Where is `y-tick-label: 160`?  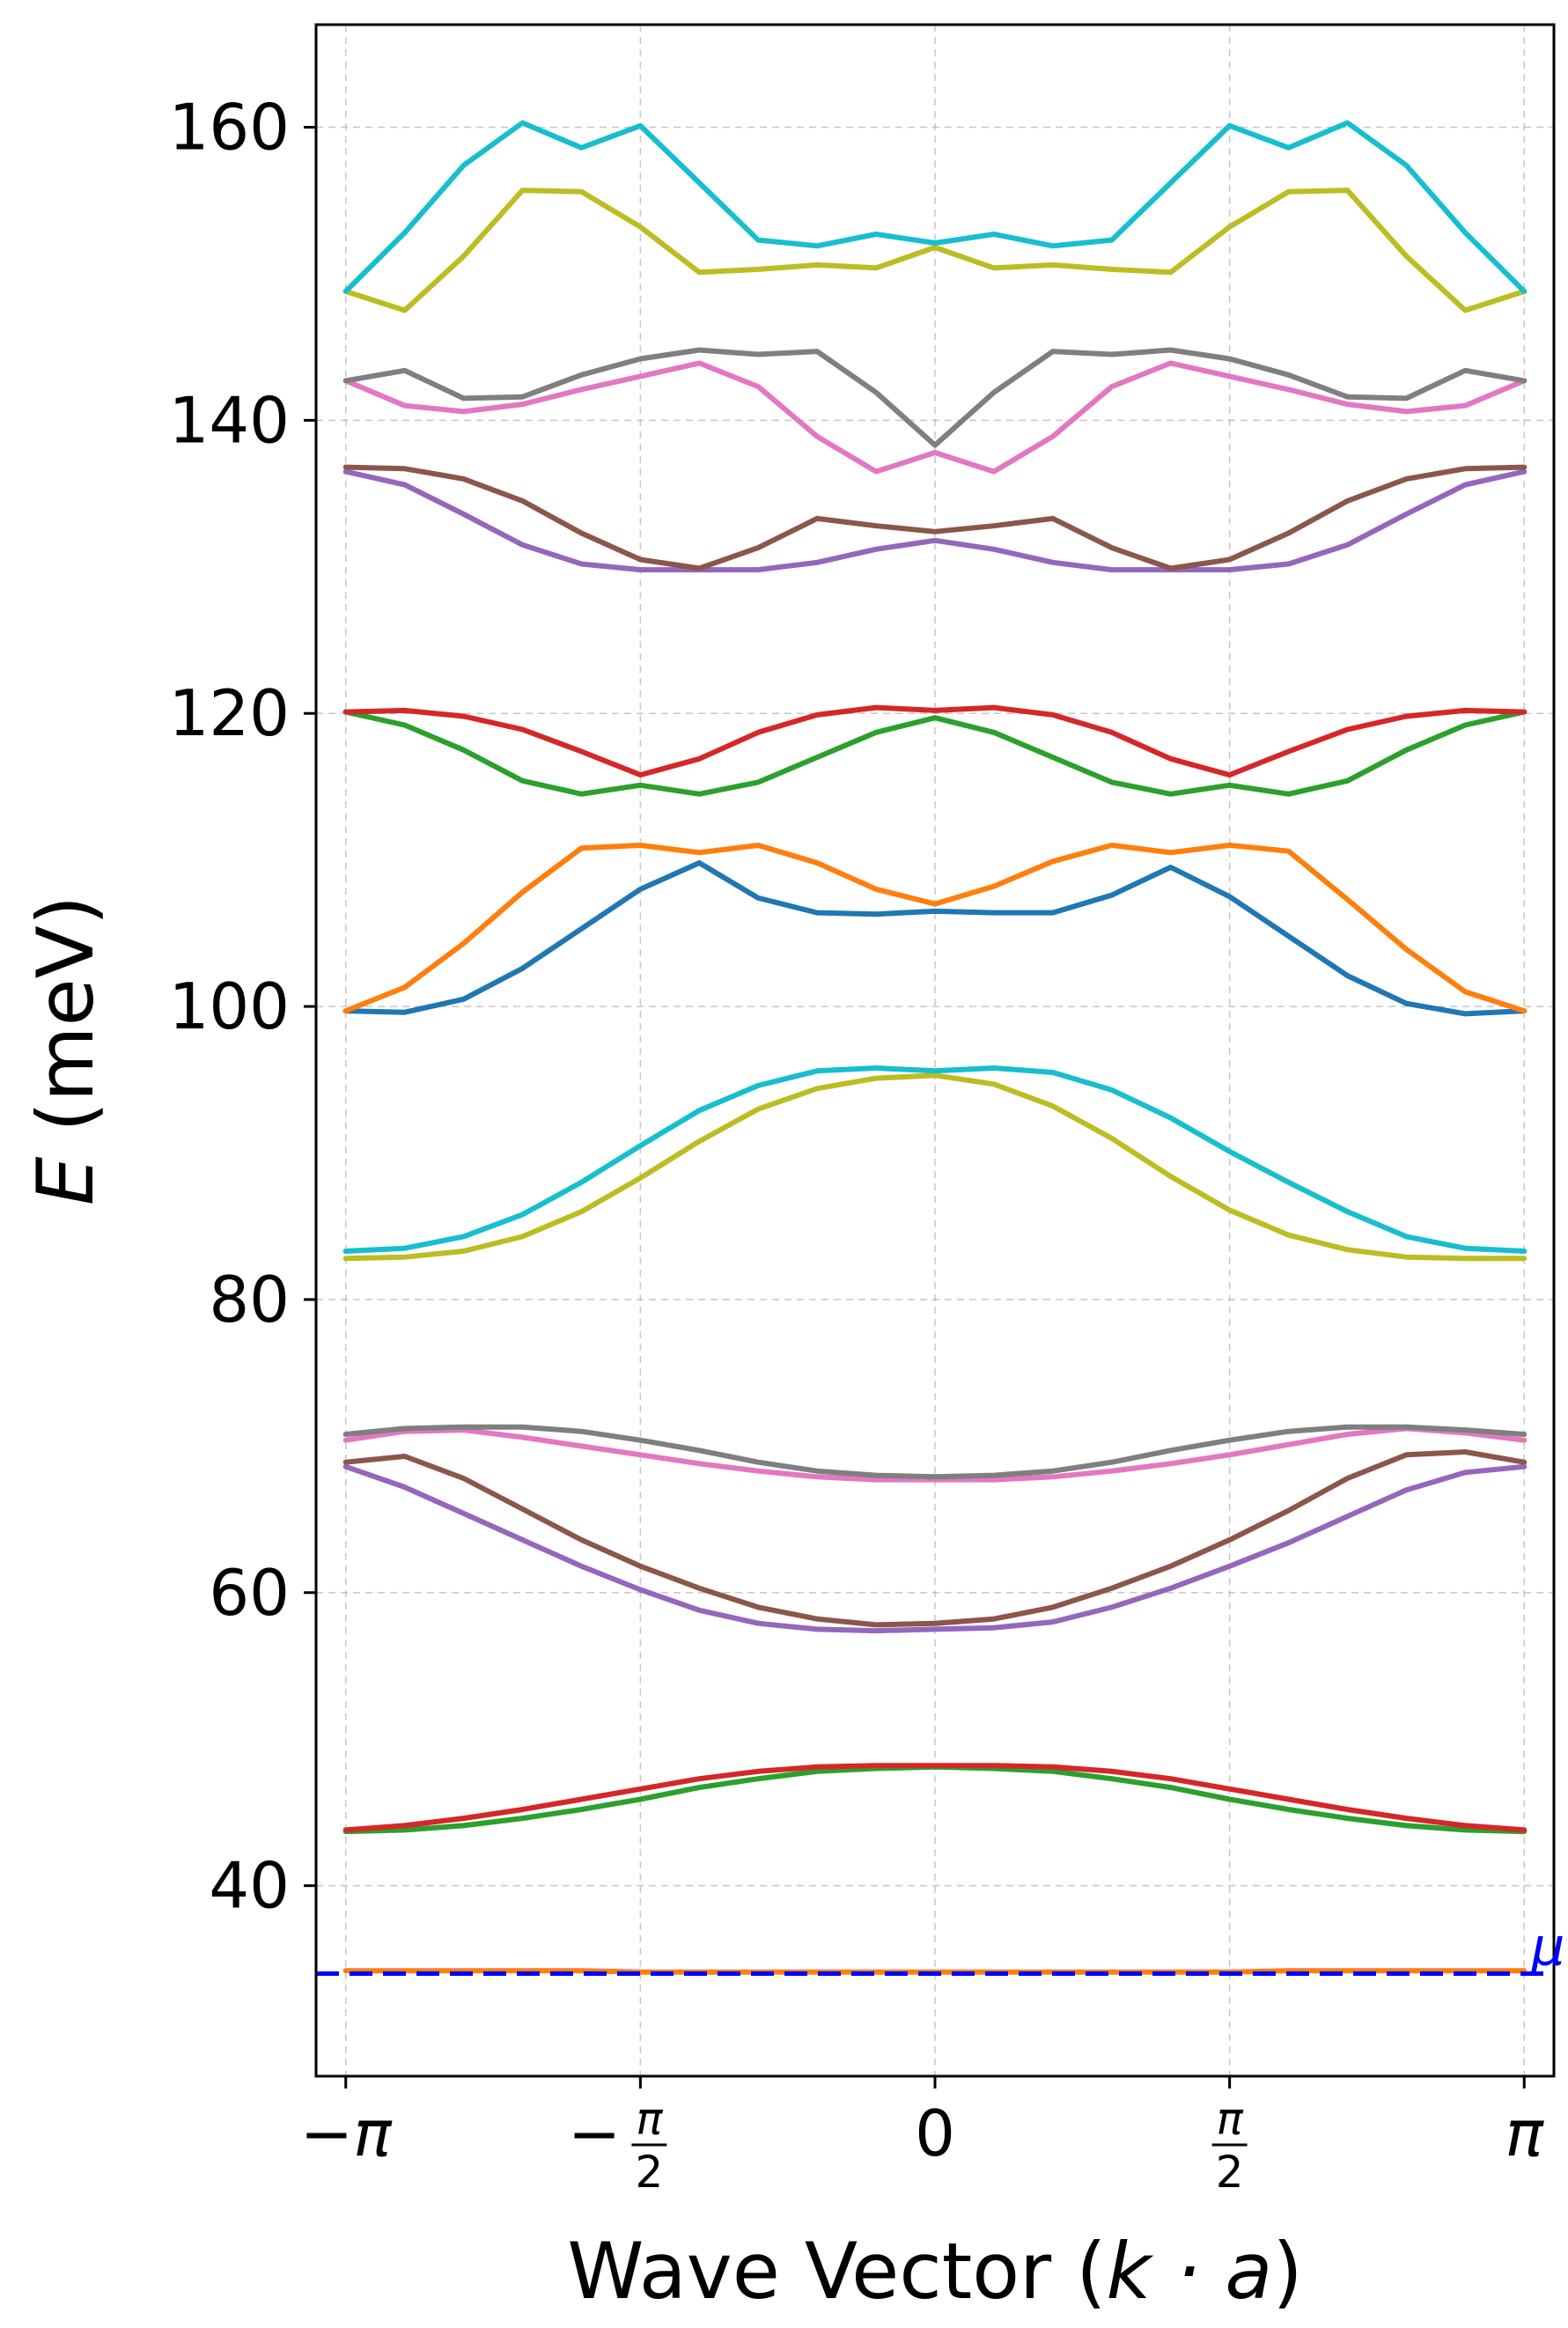 y-tick-label: 160 is located at coordinates (229, 128).